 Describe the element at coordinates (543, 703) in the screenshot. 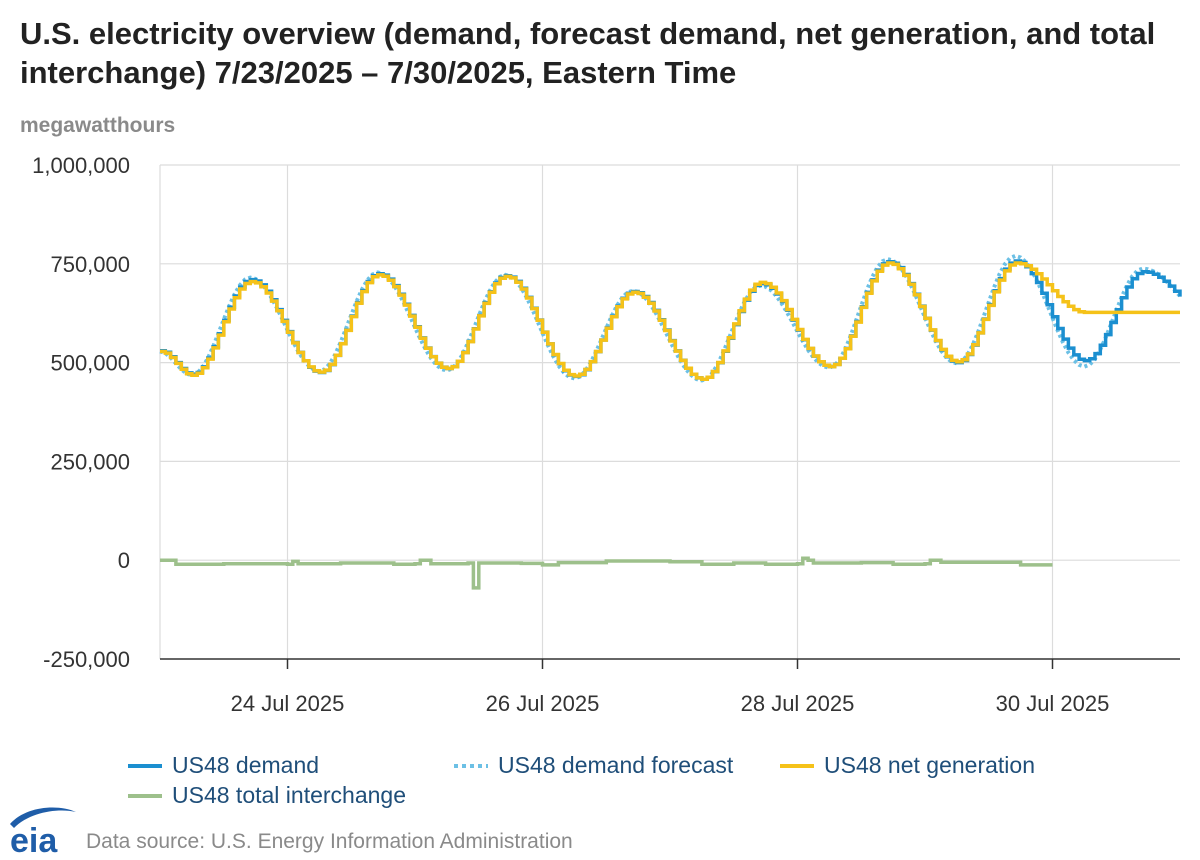

I see `x-tick-label: 26 Jul 2025` at that location.